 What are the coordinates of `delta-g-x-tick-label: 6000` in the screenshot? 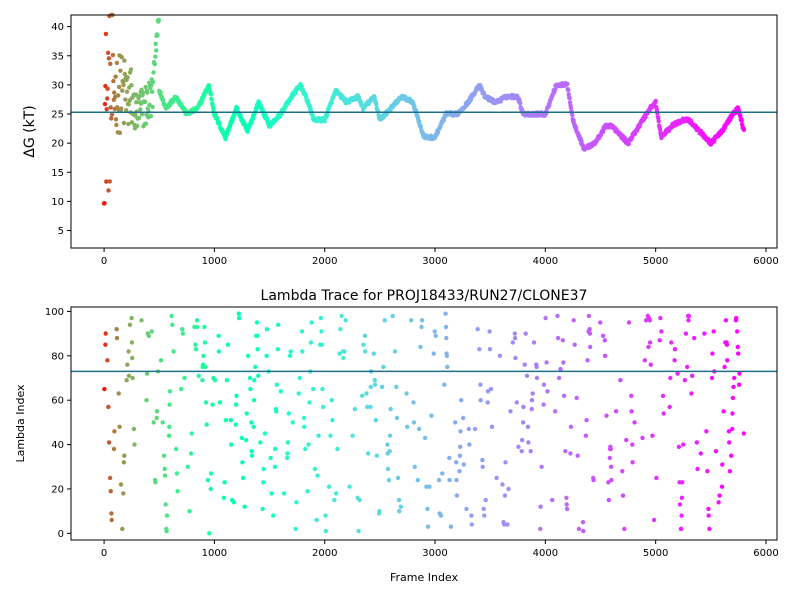 It's located at (765, 261).